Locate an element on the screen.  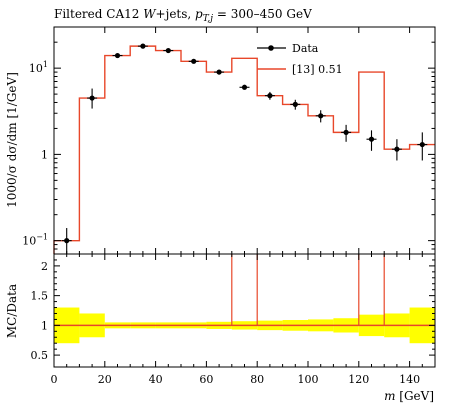
x-tick-label: 40 is located at coordinates (156, 379).